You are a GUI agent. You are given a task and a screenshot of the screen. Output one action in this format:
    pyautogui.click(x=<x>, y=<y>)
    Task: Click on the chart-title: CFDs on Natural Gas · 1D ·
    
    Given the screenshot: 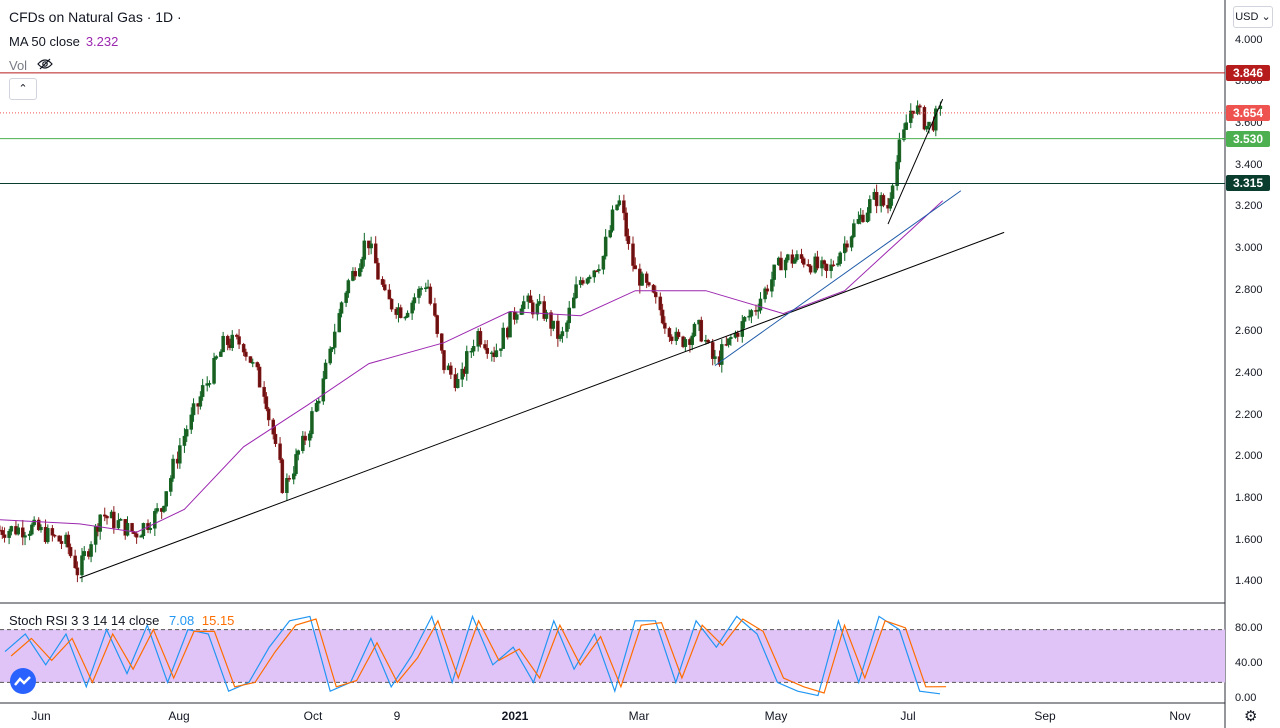 What is the action you would take?
    pyautogui.click(x=95, y=17)
    